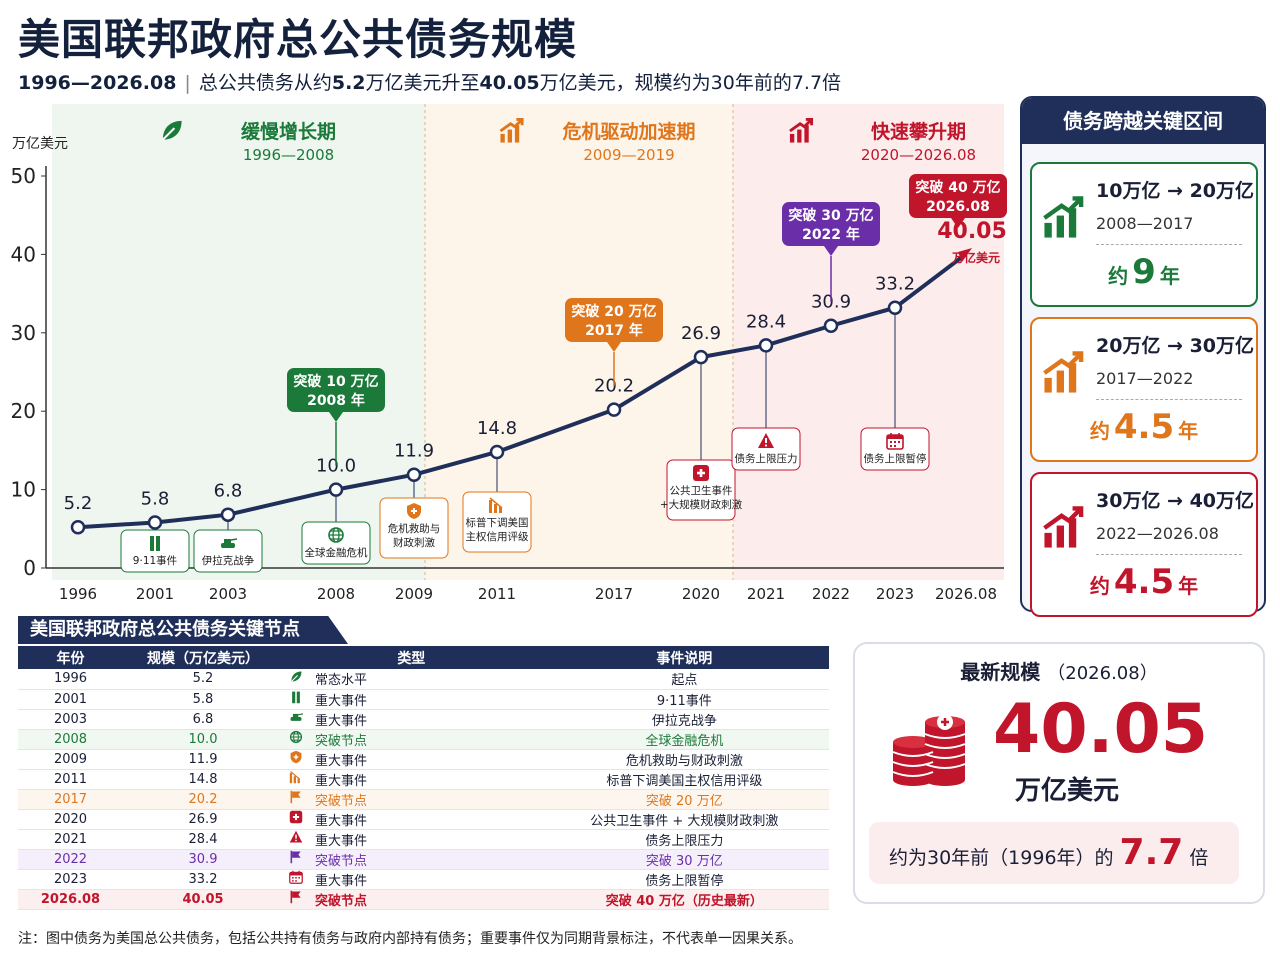 The width and height of the screenshot is (1280, 959). I want to click on desc-cell: 起点, so click(684, 679).